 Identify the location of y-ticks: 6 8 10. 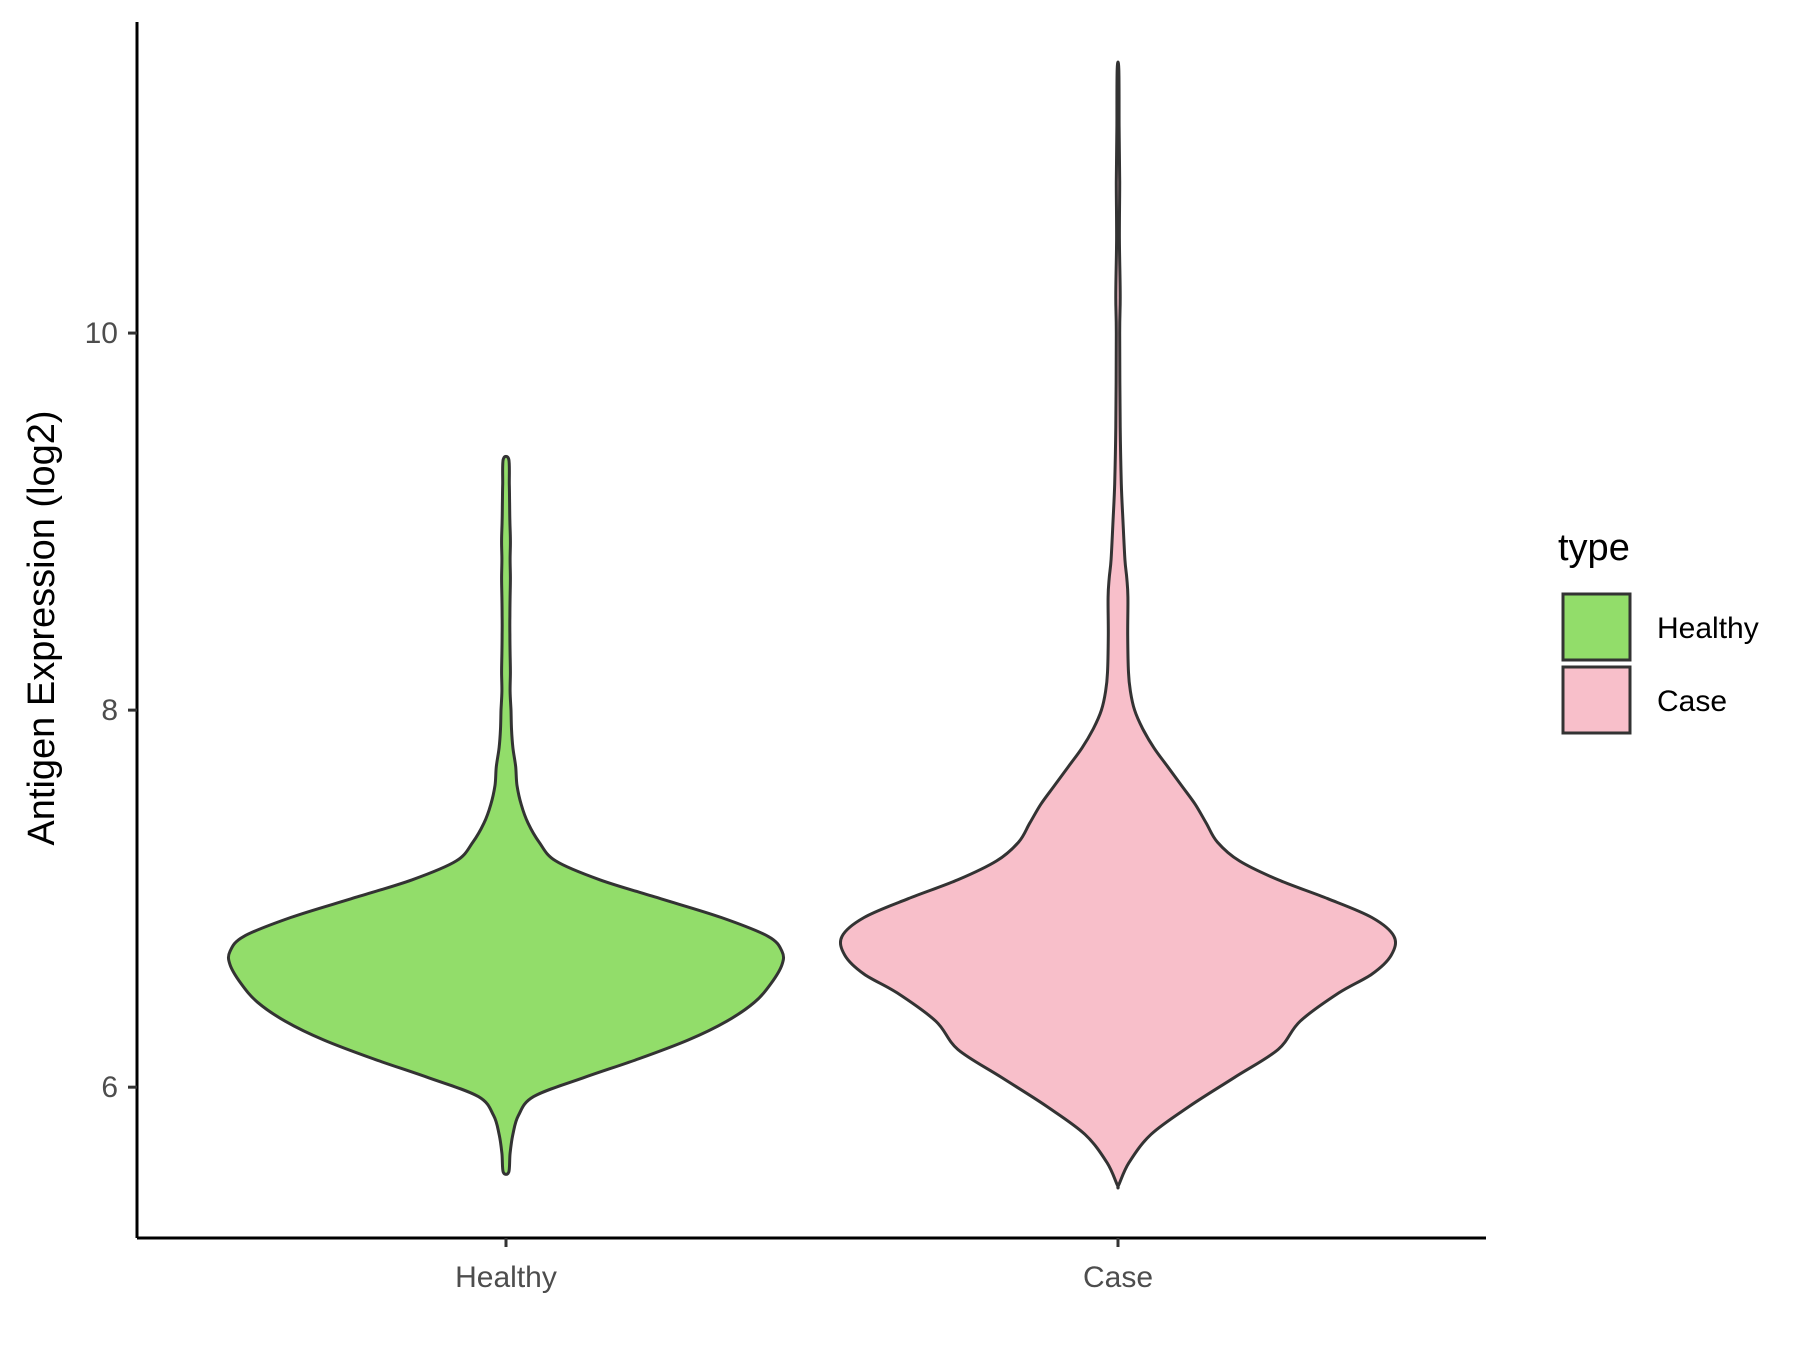
(111, 710).